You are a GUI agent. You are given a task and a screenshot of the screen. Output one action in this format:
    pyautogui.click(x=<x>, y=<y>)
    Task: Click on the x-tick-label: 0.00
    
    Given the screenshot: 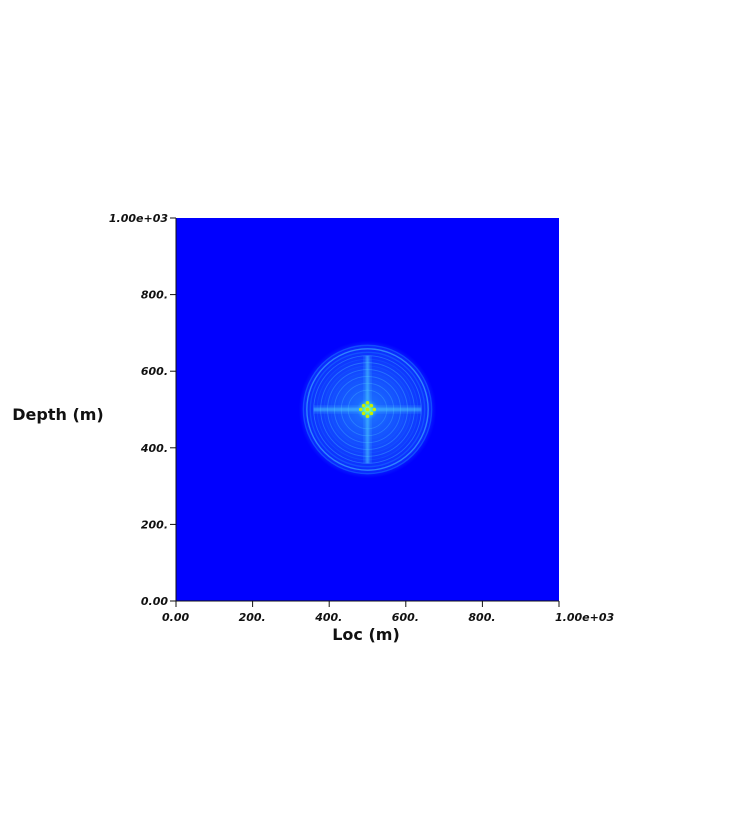 What is the action you would take?
    pyautogui.click(x=175, y=617)
    